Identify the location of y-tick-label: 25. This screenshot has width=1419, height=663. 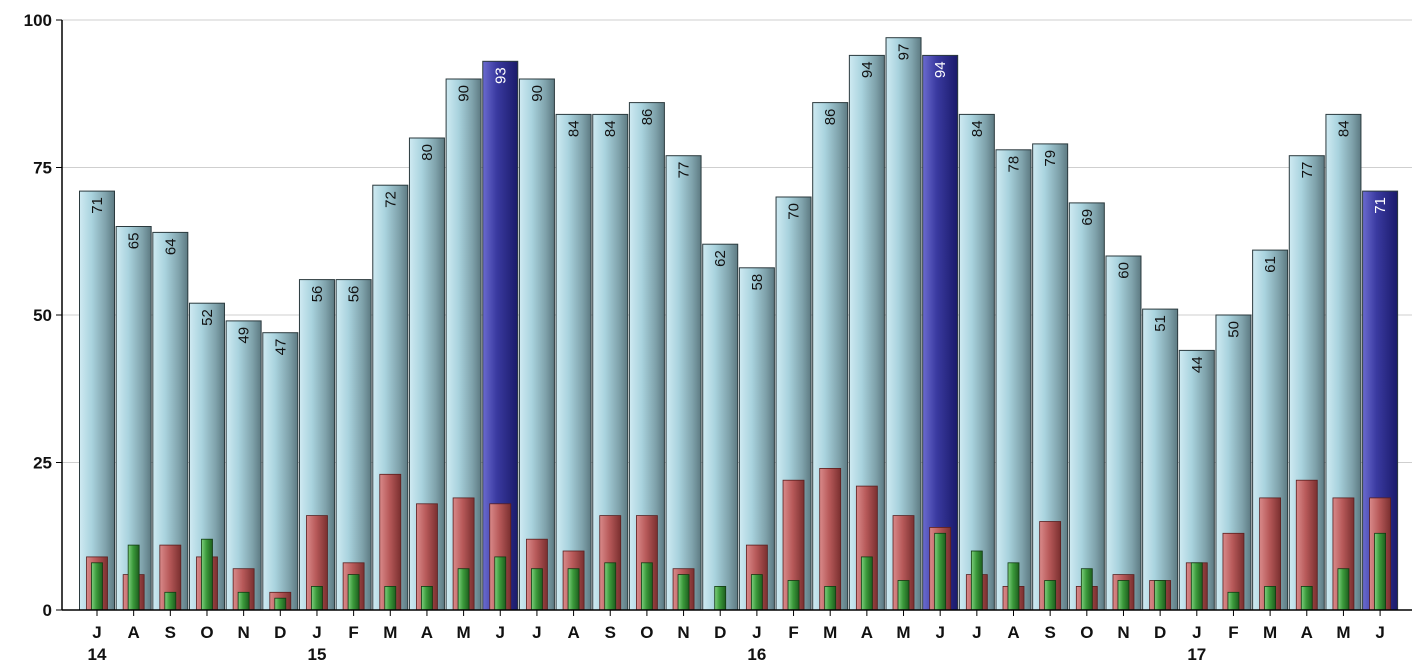
(42, 463).